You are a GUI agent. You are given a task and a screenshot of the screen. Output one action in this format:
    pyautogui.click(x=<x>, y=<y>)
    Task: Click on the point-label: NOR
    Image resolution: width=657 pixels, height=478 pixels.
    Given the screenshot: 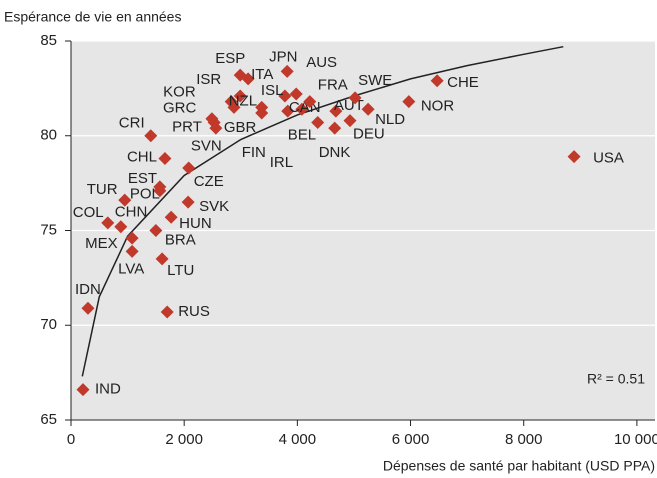 What is the action you would take?
    pyautogui.click(x=438, y=106)
    